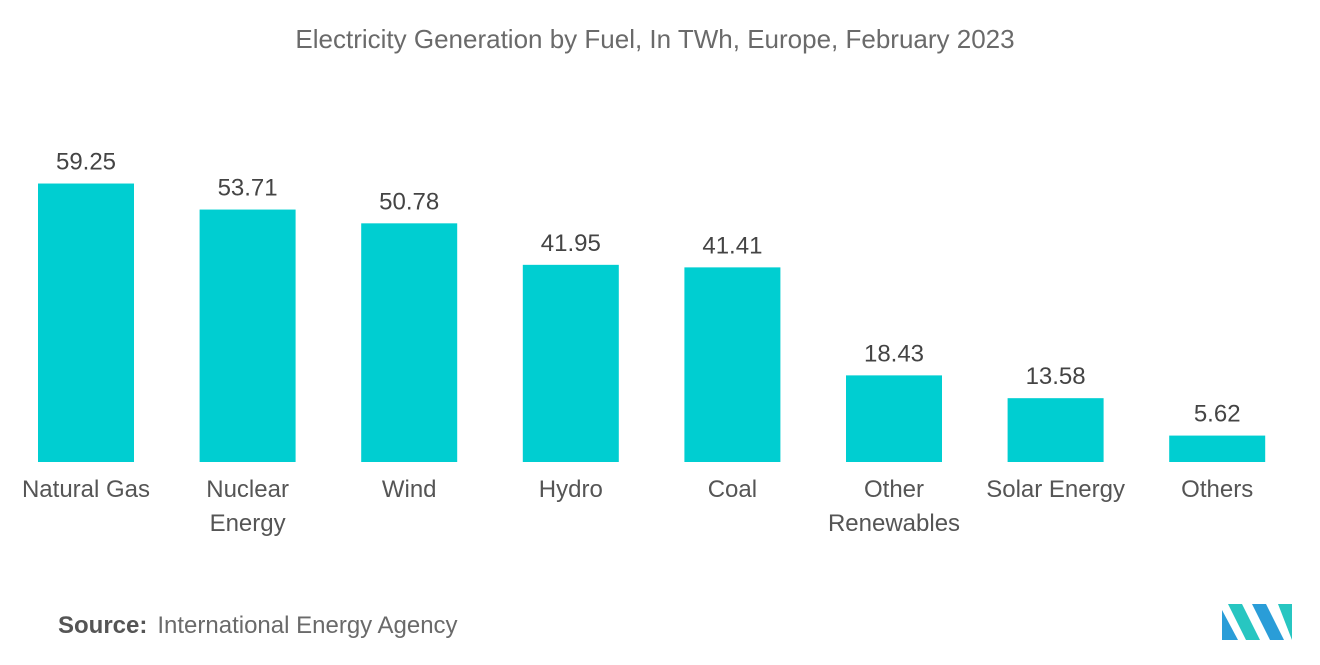 This screenshot has height=665, width=1320. Describe the element at coordinates (894, 506) in the screenshot. I see `category-label: Other Renewables` at that location.